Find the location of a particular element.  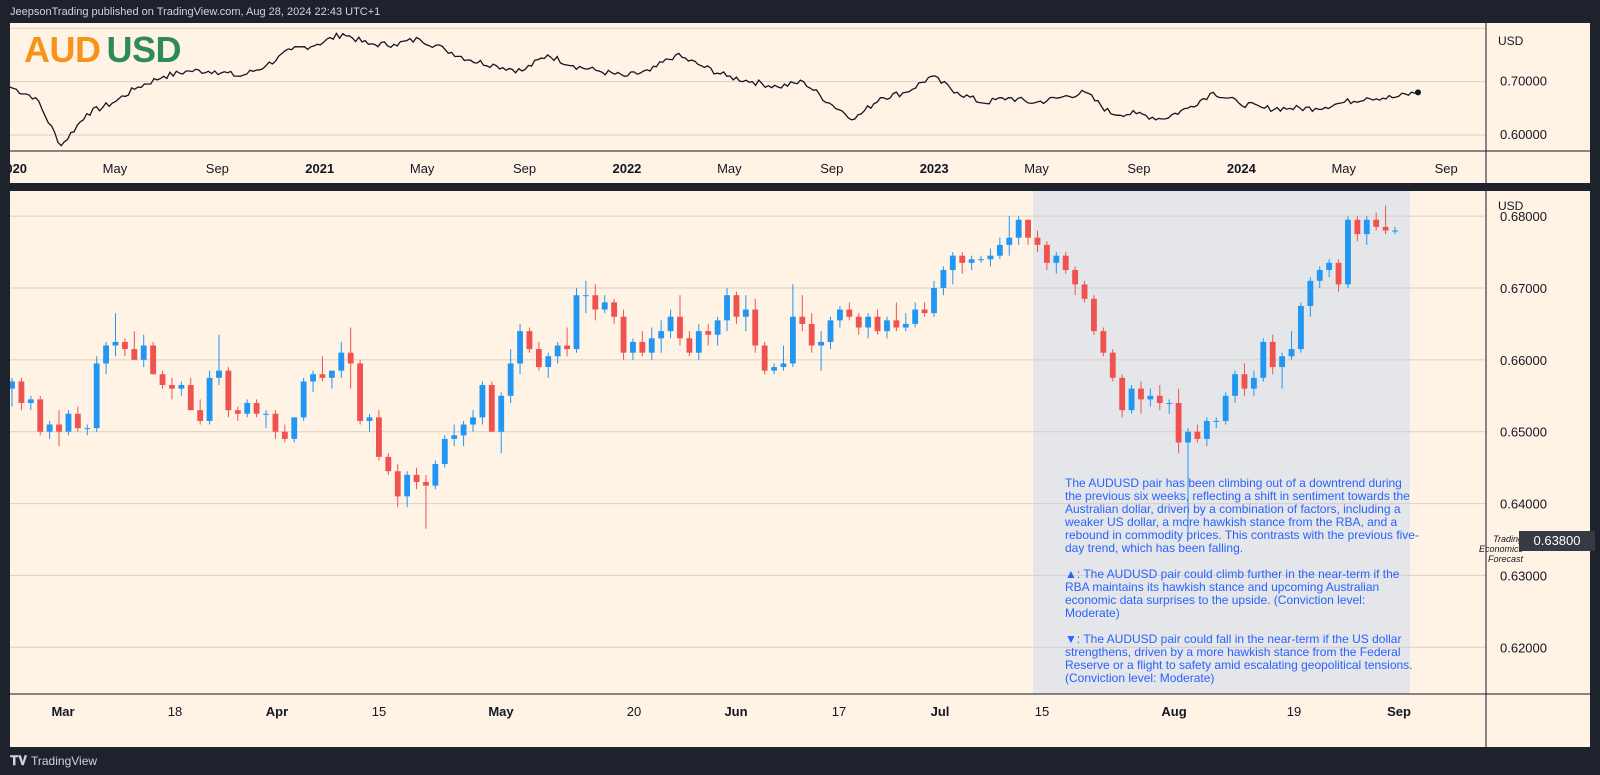

symbol-title: AUD USD is located at coordinates (103, 50).